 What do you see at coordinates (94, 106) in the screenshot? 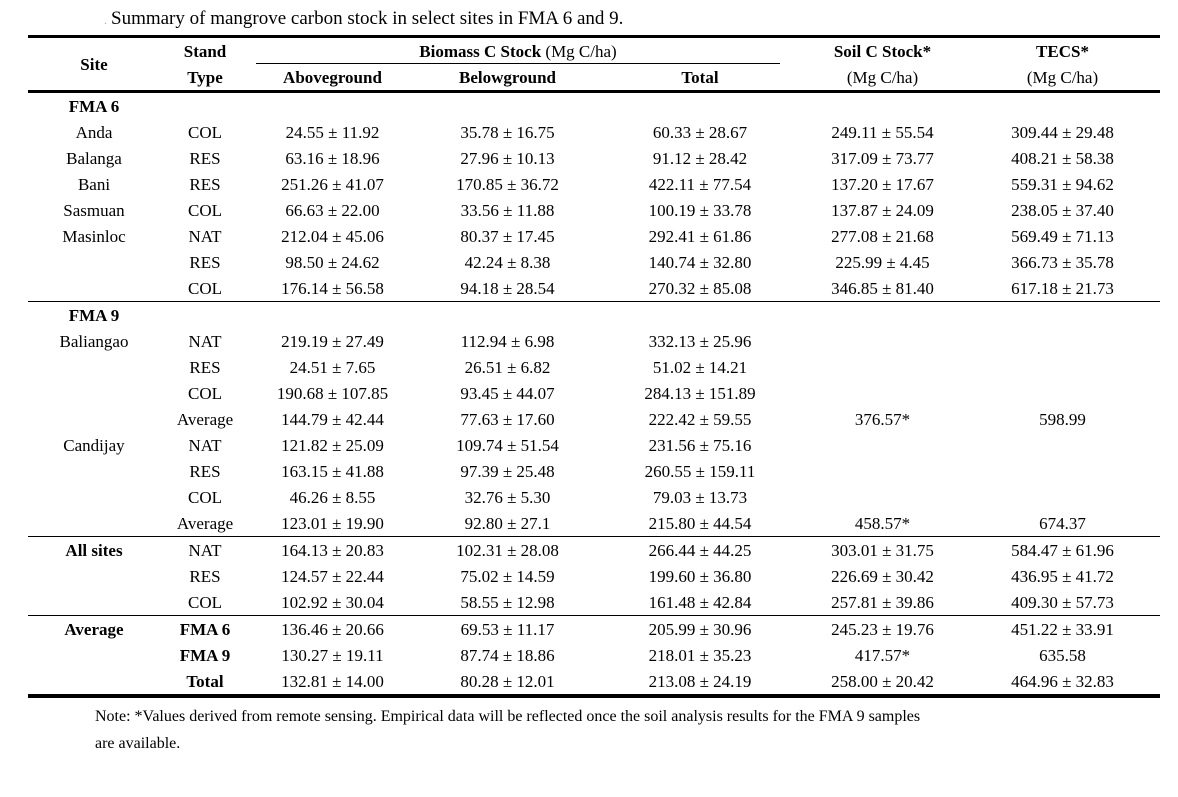
I see `cell-site: FMA 6` at bounding box center [94, 106].